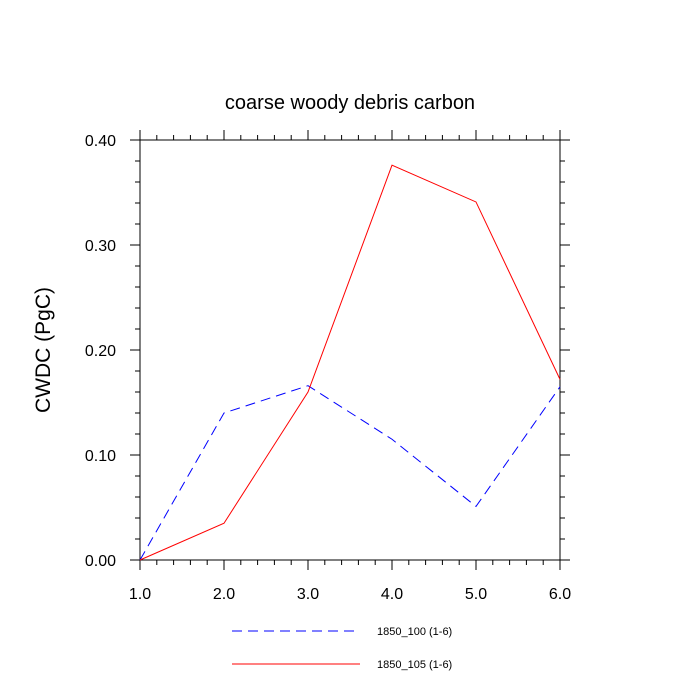 The height and width of the screenshot is (700, 700). I want to click on x-tick-labels: 1.0 2.0 3.0 4.0 5.0 6.0, so click(350, 594).